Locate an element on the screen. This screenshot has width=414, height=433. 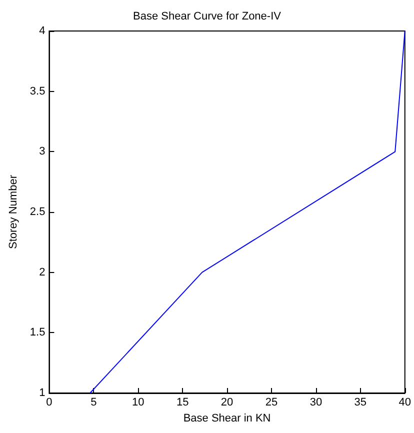
x-tick-label: 15 is located at coordinates (182, 402).